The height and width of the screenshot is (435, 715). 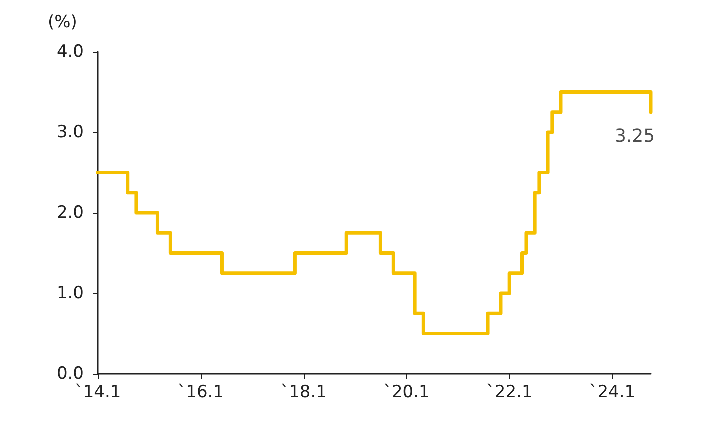 I want to click on x-tick-label: `16.1, so click(x=201, y=392).